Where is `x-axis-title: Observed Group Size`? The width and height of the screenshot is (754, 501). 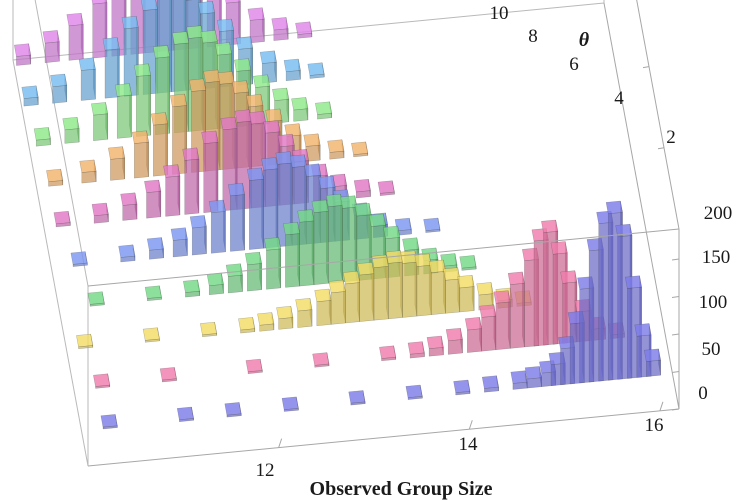 x-axis-title: Observed Group Size is located at coordinates (401, 489).